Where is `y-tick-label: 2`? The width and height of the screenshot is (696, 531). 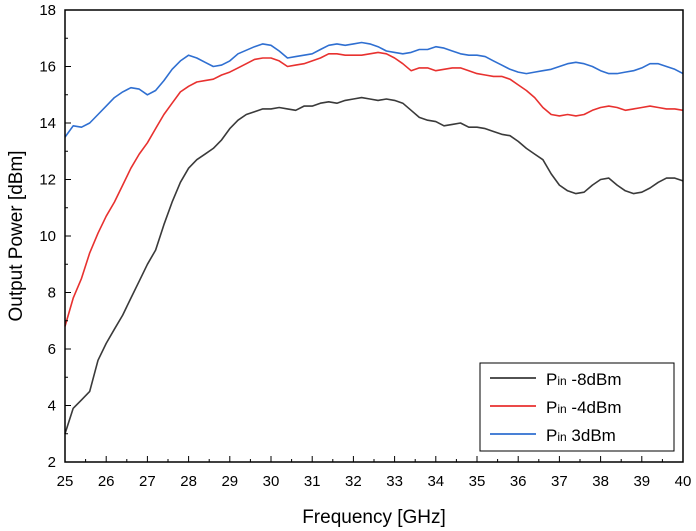 y-tick-label: 2 is located at coordinates (52, 462).